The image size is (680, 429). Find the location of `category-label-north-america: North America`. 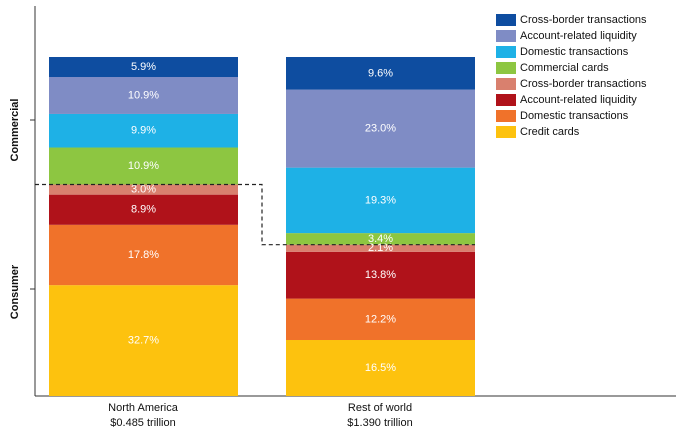

category-label-north-america: North America is located at coordinates (143, 408).